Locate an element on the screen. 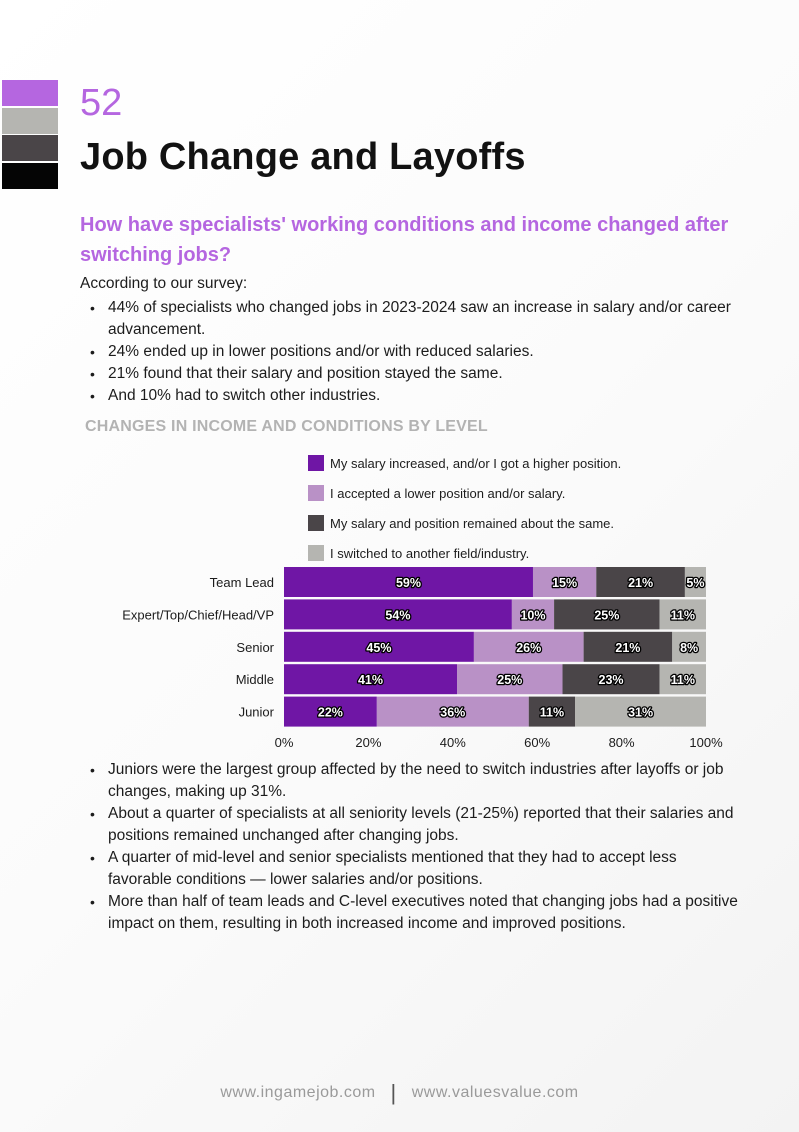  x-tick-label: 100% is located at coordinates (706, 742).